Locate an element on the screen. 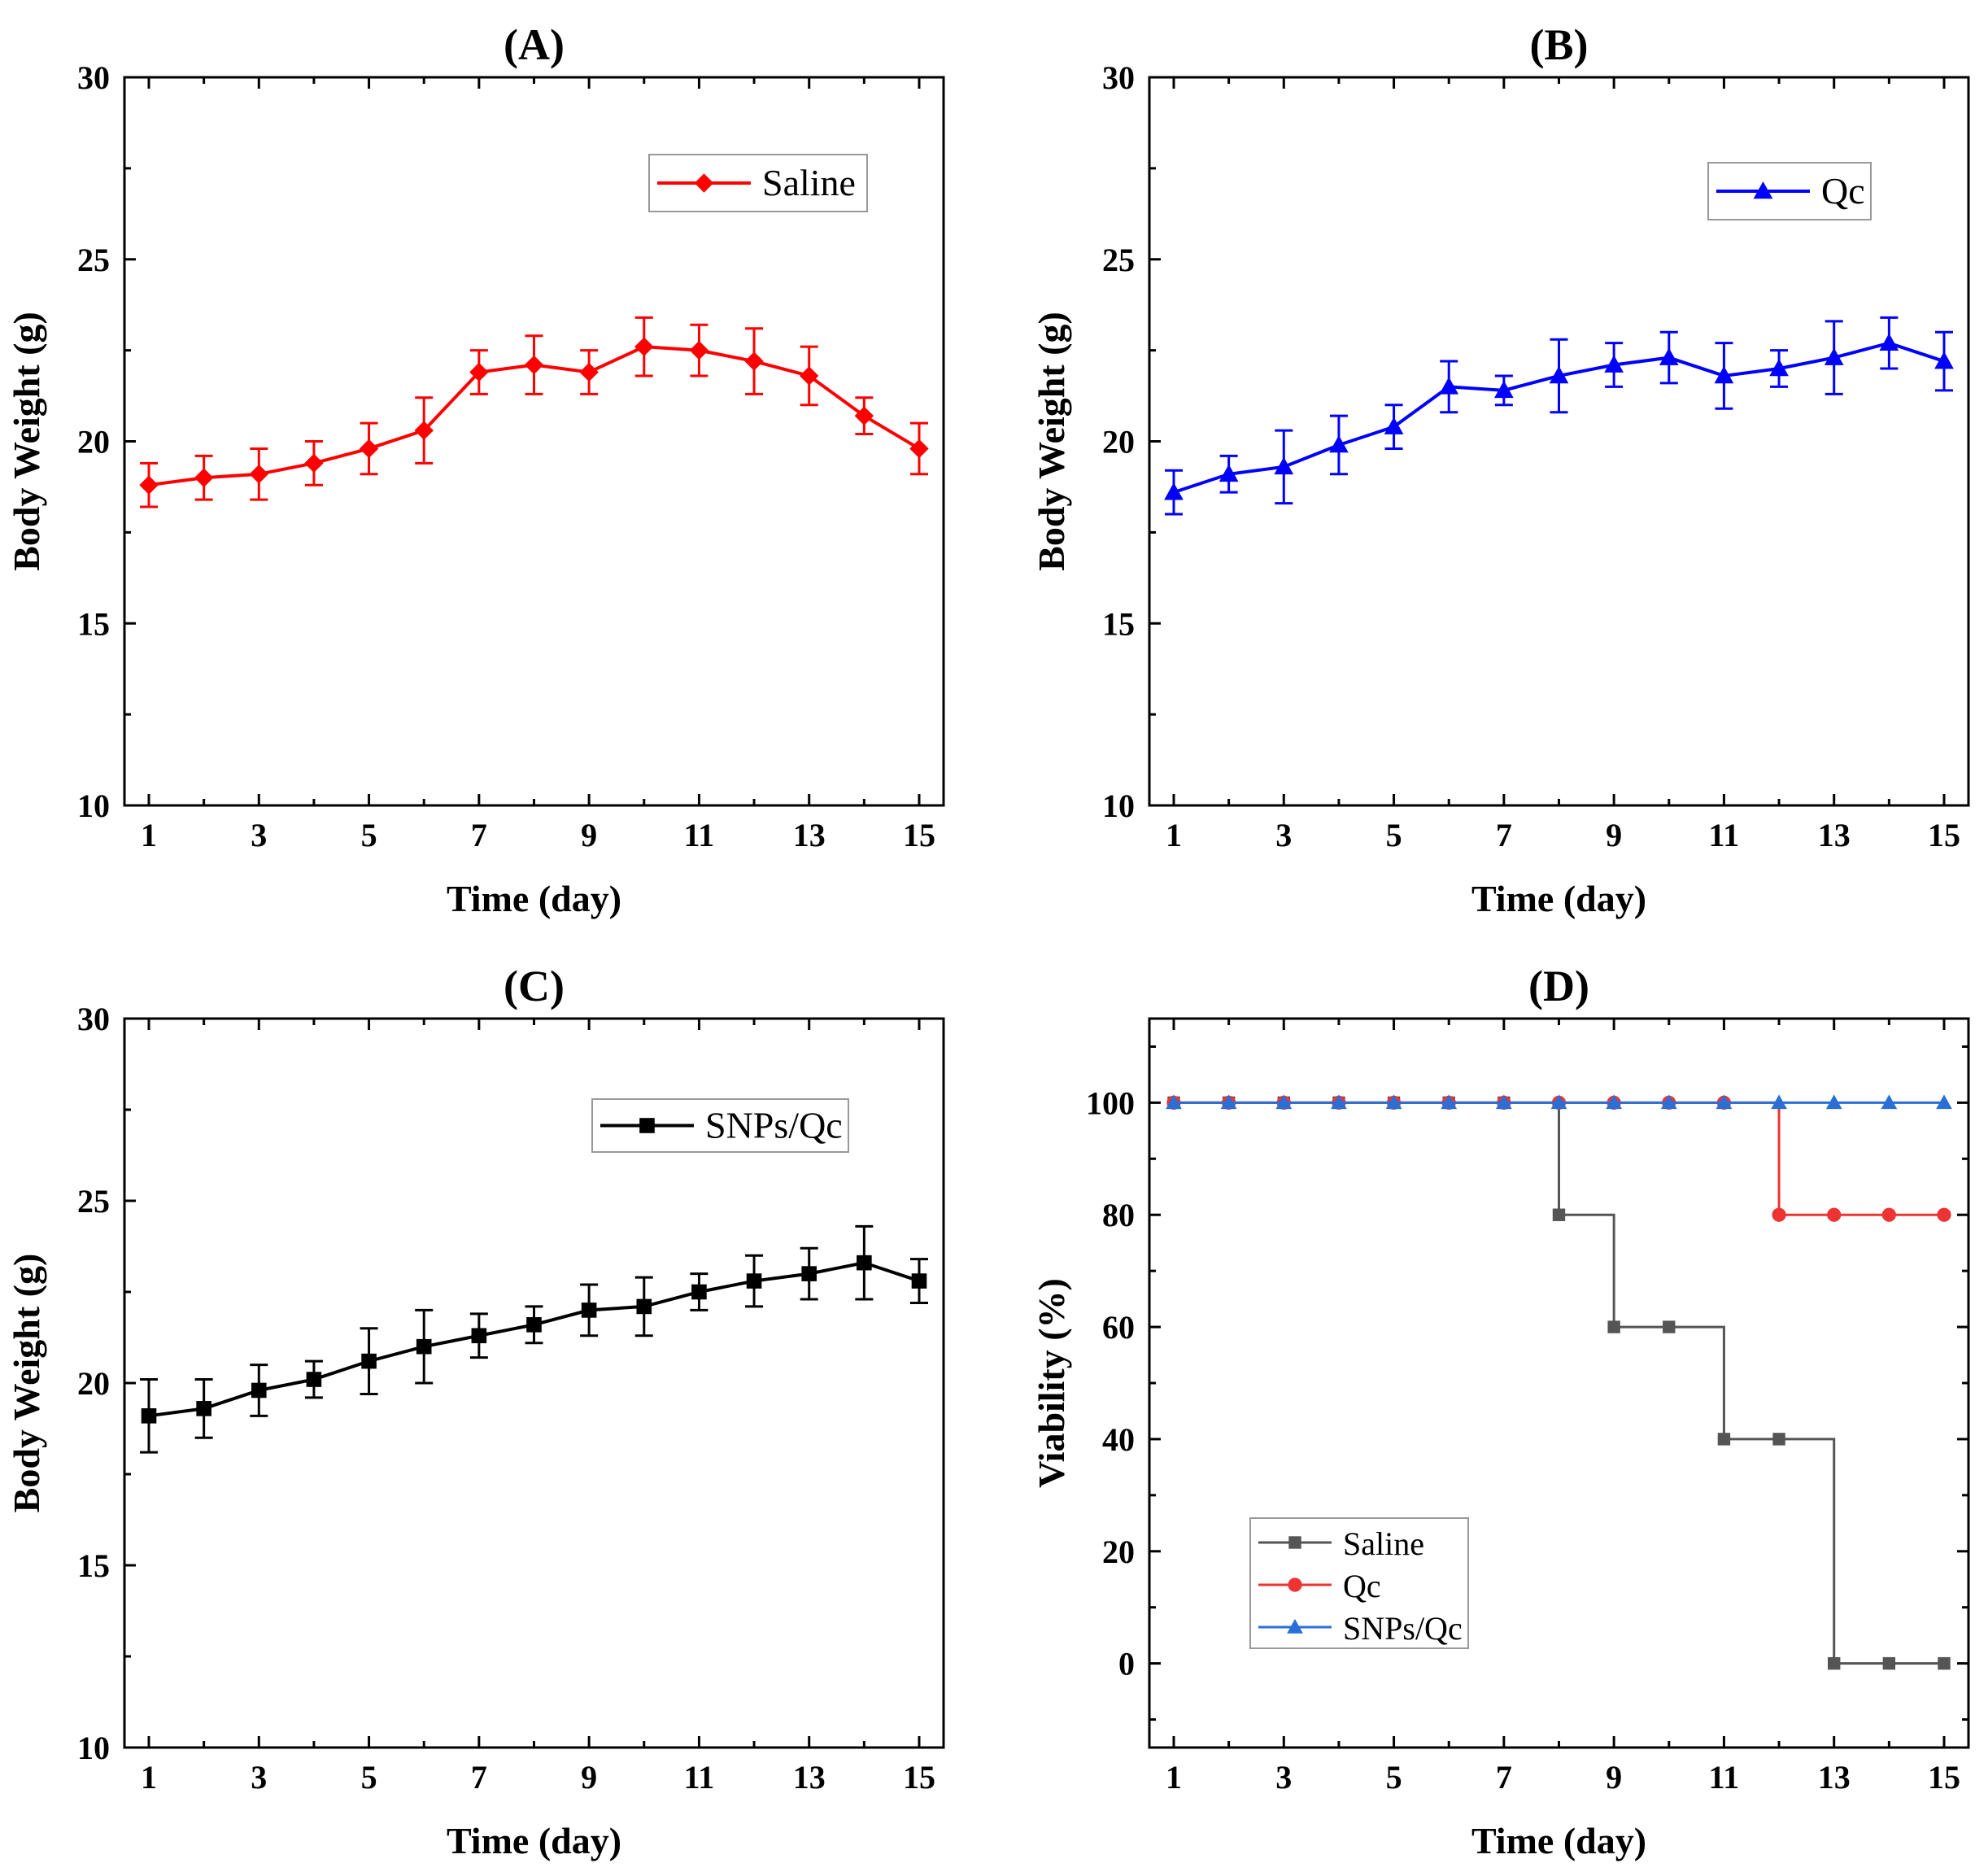 The width and height of the screenshot is (1988, 1872). panel-title: (C) is located at coordinates (534, 986).